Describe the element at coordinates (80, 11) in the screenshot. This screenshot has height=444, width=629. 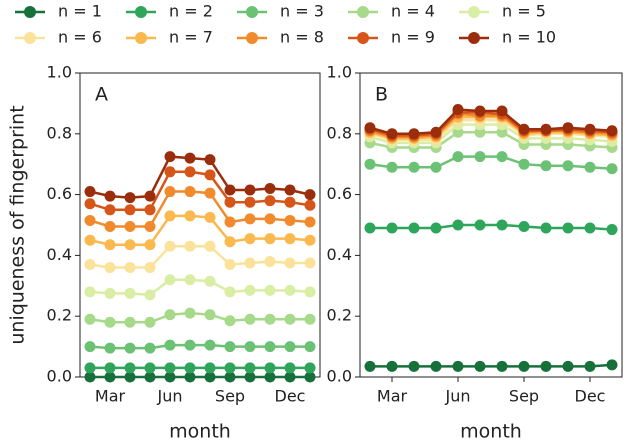
I see `legend-label: n = 1` at that location.